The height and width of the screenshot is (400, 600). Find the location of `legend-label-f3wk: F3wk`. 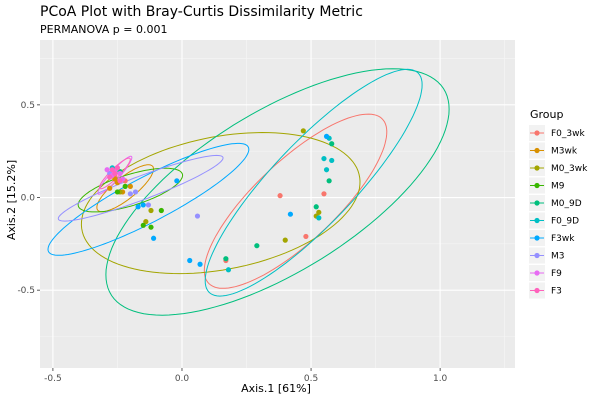

legend-label-f3wk: F3wk is located at coordinates (563, 239).